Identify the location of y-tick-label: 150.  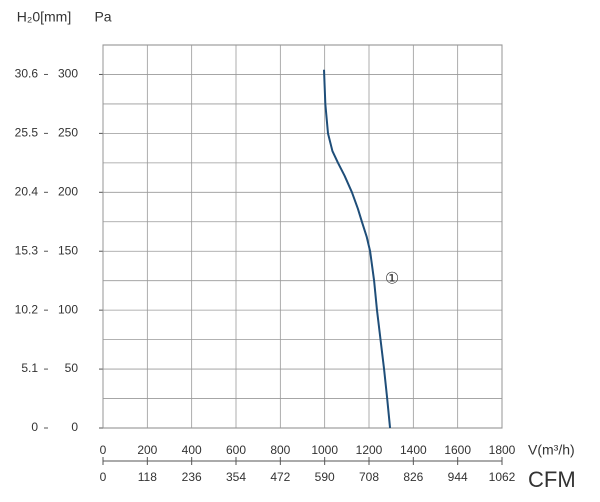
(68, 250).